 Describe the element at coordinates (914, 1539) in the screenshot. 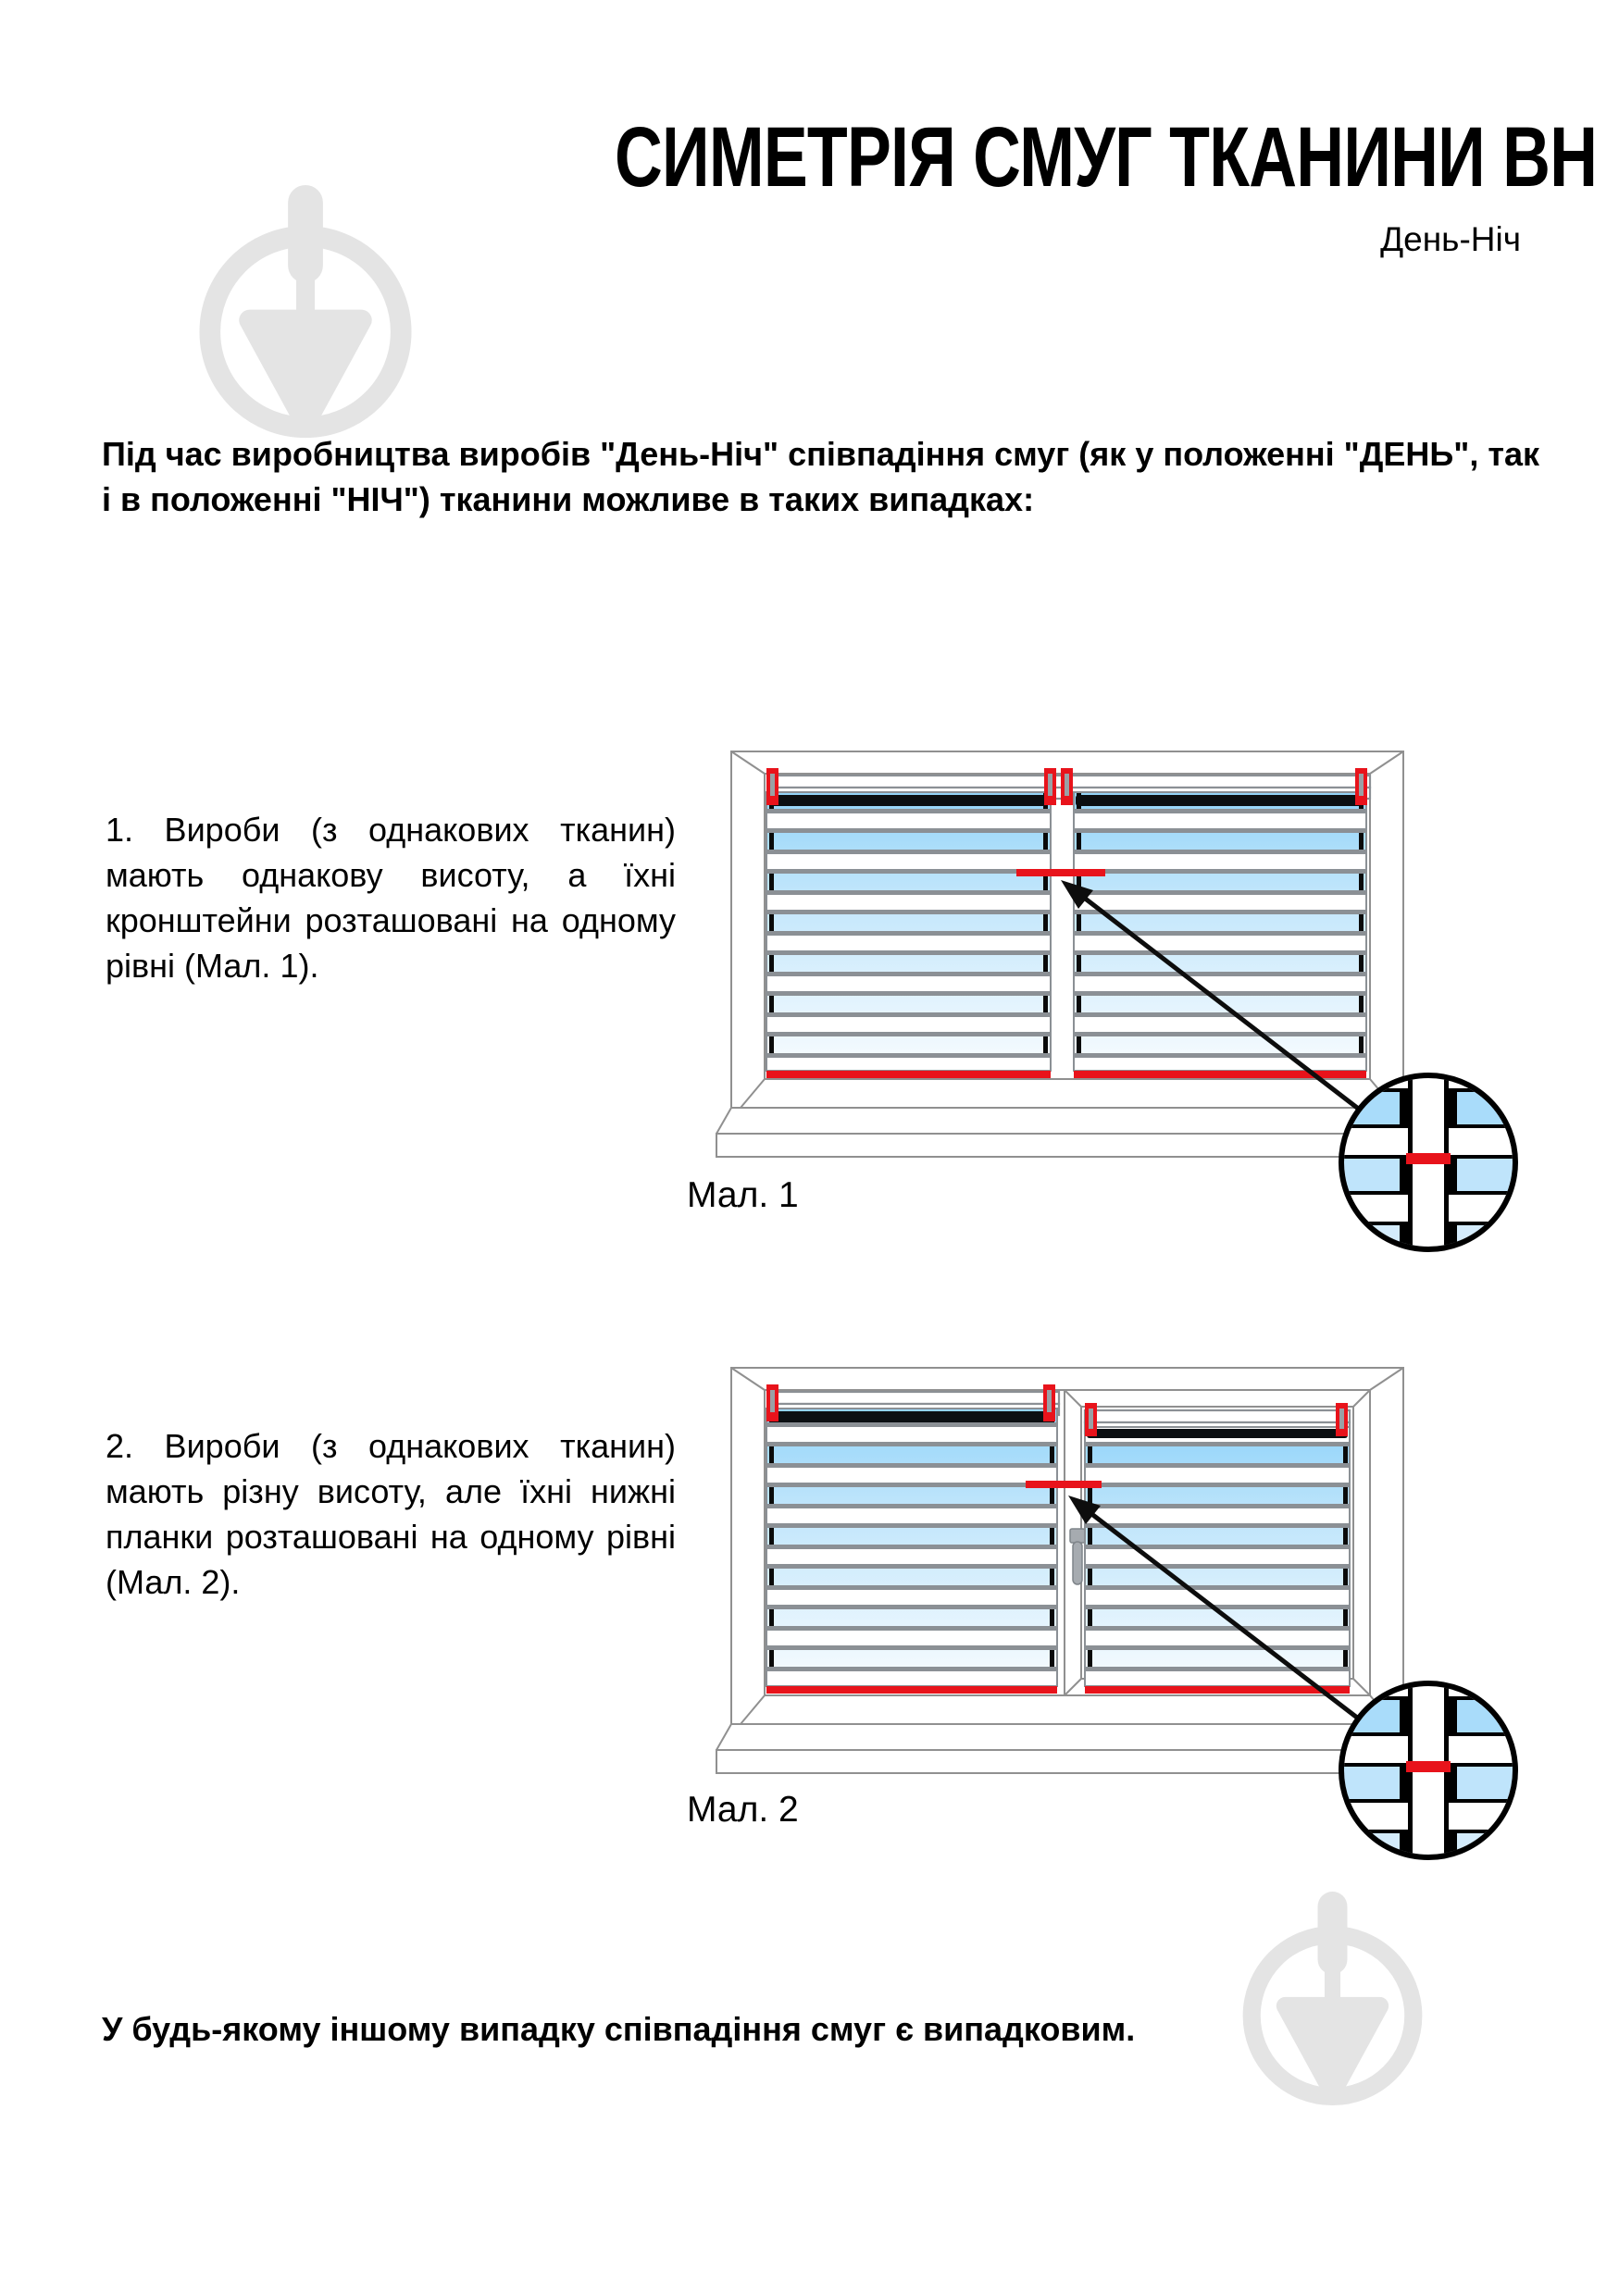

I see `blind-panel-left-tall` at that location.